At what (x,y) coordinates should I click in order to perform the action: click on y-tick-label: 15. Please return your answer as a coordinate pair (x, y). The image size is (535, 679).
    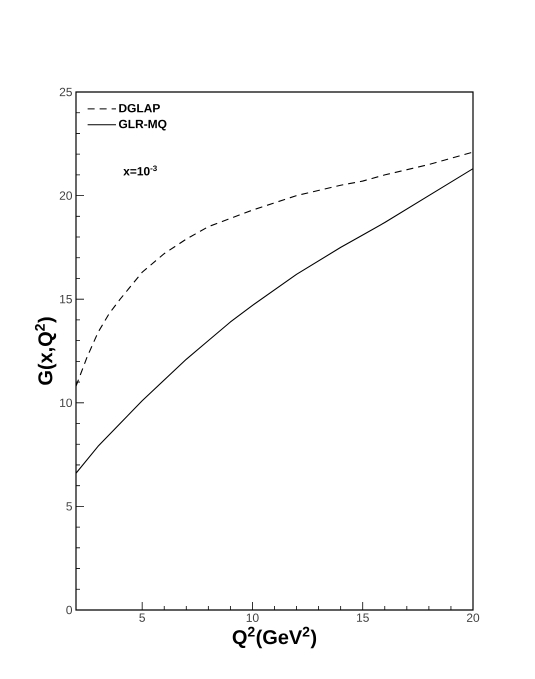
    Looking at the image, I should click on (66, 299).